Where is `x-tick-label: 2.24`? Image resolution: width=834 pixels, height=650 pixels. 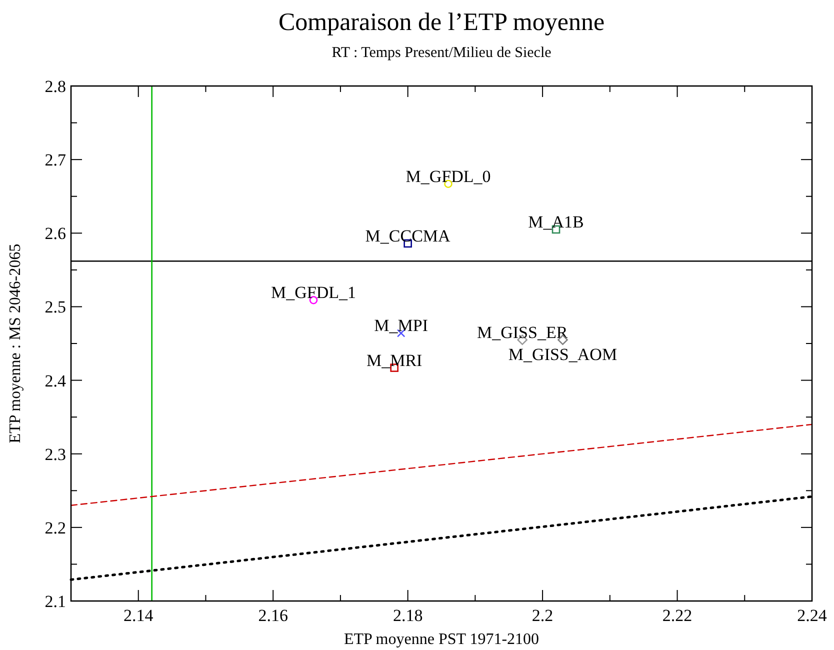
x-tick-label: 2.24 is located at coordinates (812, 615).